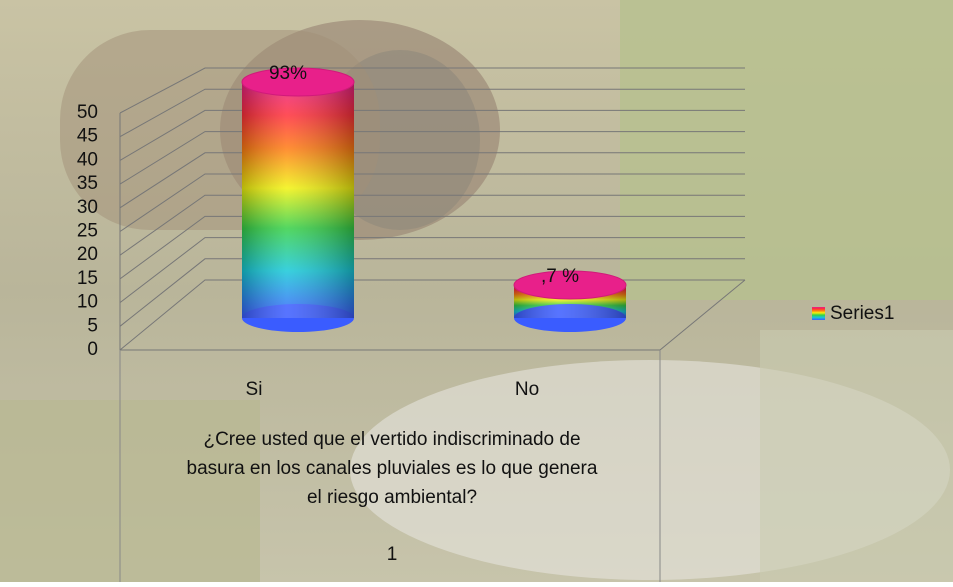  I want to click on y-tick-label: 15, so click(87, 278).